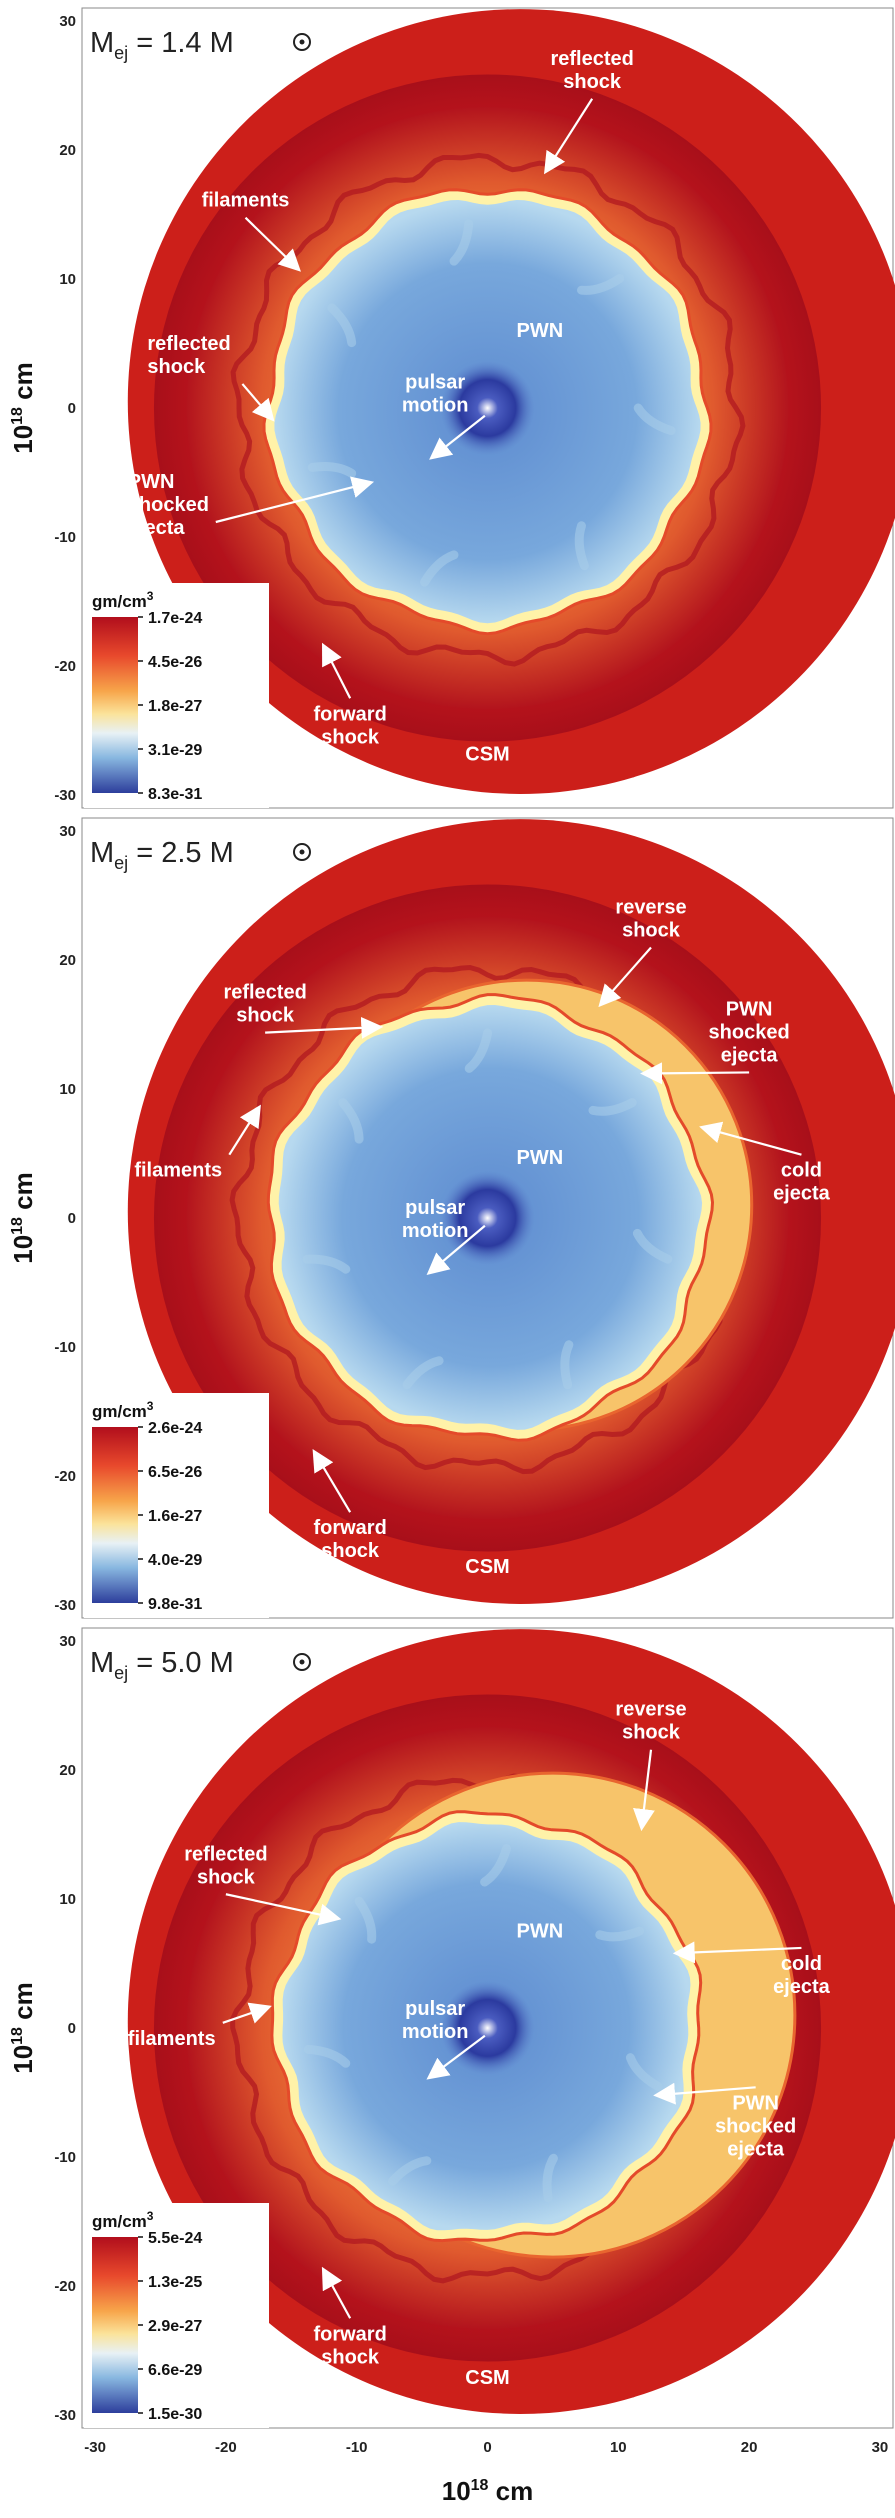 The width and height of the screenshot is (895, 2518). What do you see at coordinates (802, 1975) in the screenshot?
I see `annotation-cold: cold ejecta` at bounding box center [802, 1975].